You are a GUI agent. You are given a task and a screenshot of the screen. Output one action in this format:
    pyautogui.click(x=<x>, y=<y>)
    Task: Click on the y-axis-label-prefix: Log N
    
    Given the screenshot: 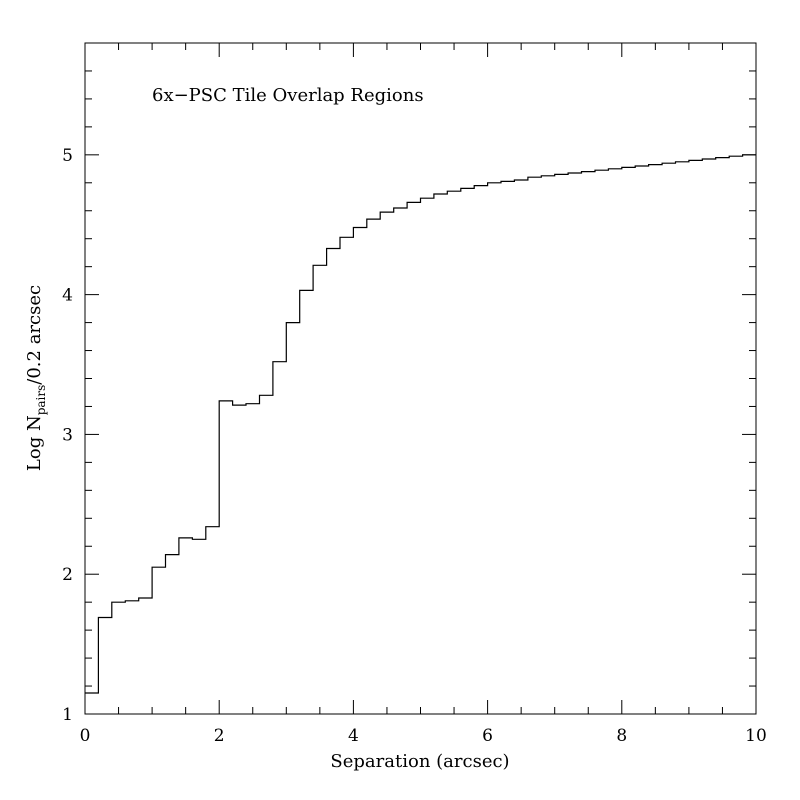 What is the action you would take?
    pyautogui.click(x=34, y=443)
    